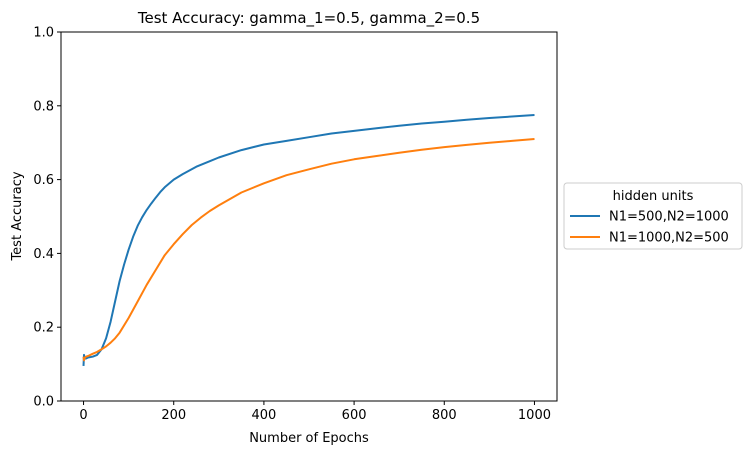 The image size is (751, 454). I want to click on y-tick-label: 0.2, so click(43, 328).